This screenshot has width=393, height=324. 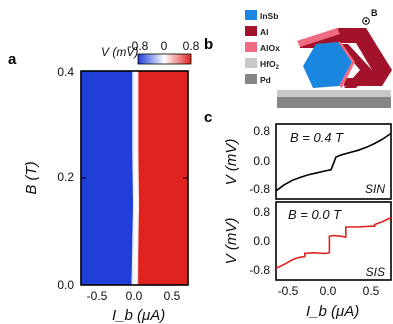 What do you see at coordinates (328, 291) in the screenshot?
I see `sis-xtick-1: 0.0` at bounding box center [328, 291].